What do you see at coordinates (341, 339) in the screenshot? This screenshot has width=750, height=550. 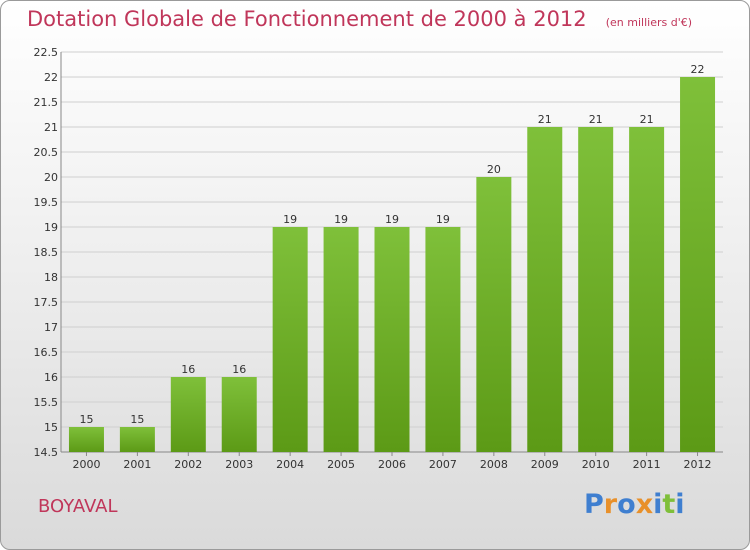 I see `bar-2005` at bounding box center [341, 339].